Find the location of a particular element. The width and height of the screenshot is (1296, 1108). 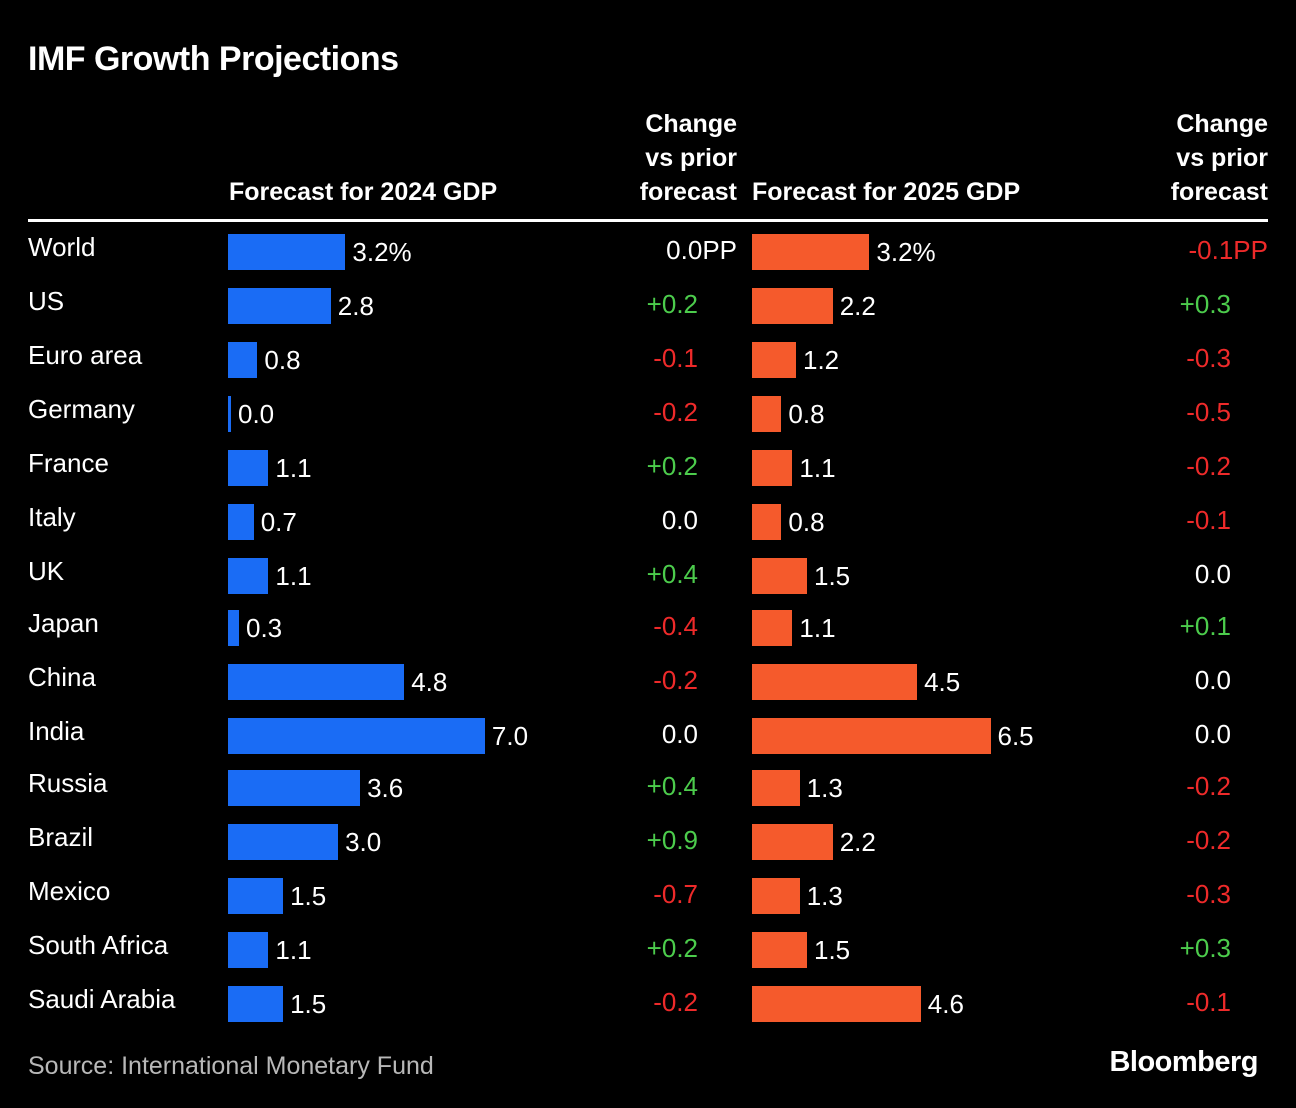

source-note: Source: International Monetary Fund is located at coordinates (231, 1066).